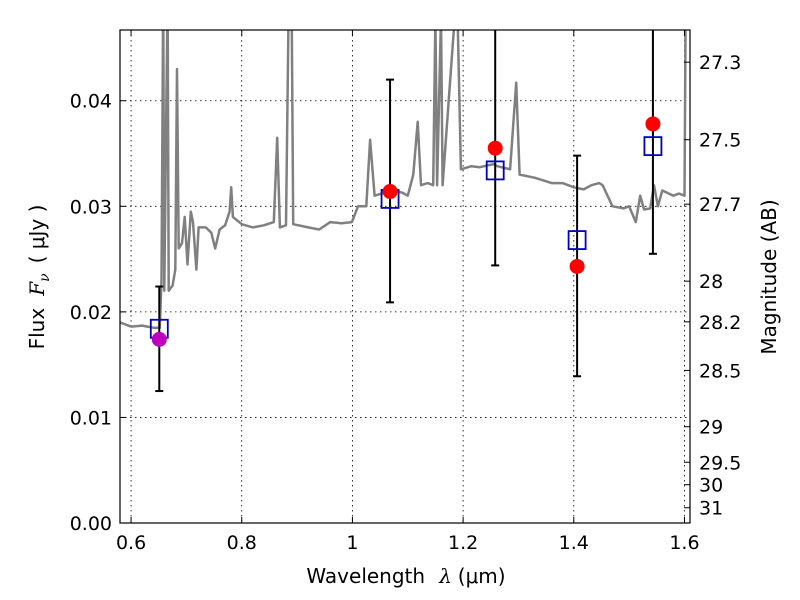 This screenshot has height=600, width=800. I want to click on x-tick-label: 0.8, so click(242, 543).